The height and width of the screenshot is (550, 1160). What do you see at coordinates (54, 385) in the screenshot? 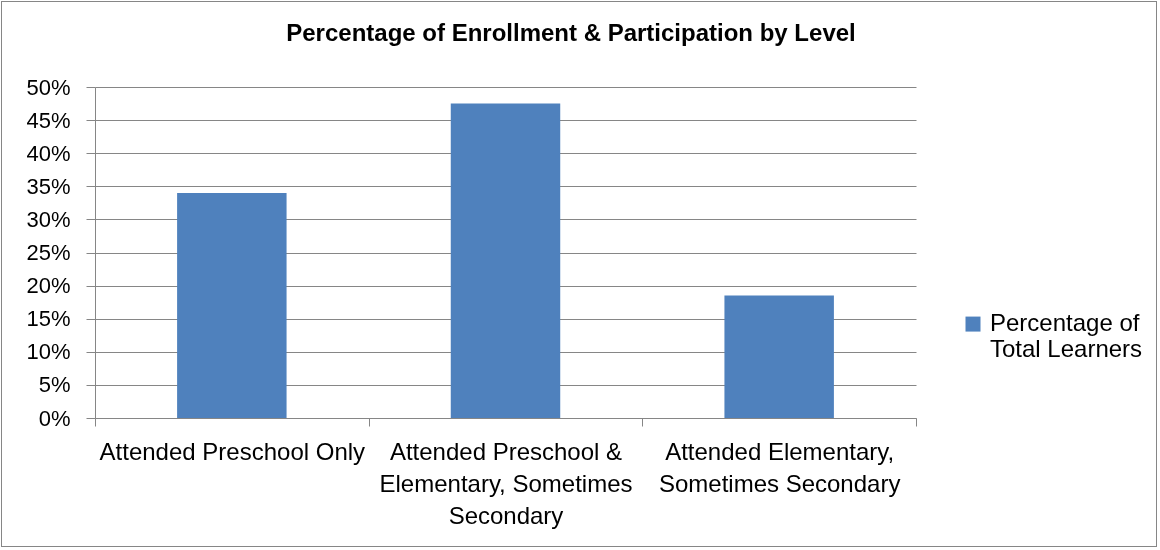
I see `y-tick-label: 5%` at bounding box center [54, 385].